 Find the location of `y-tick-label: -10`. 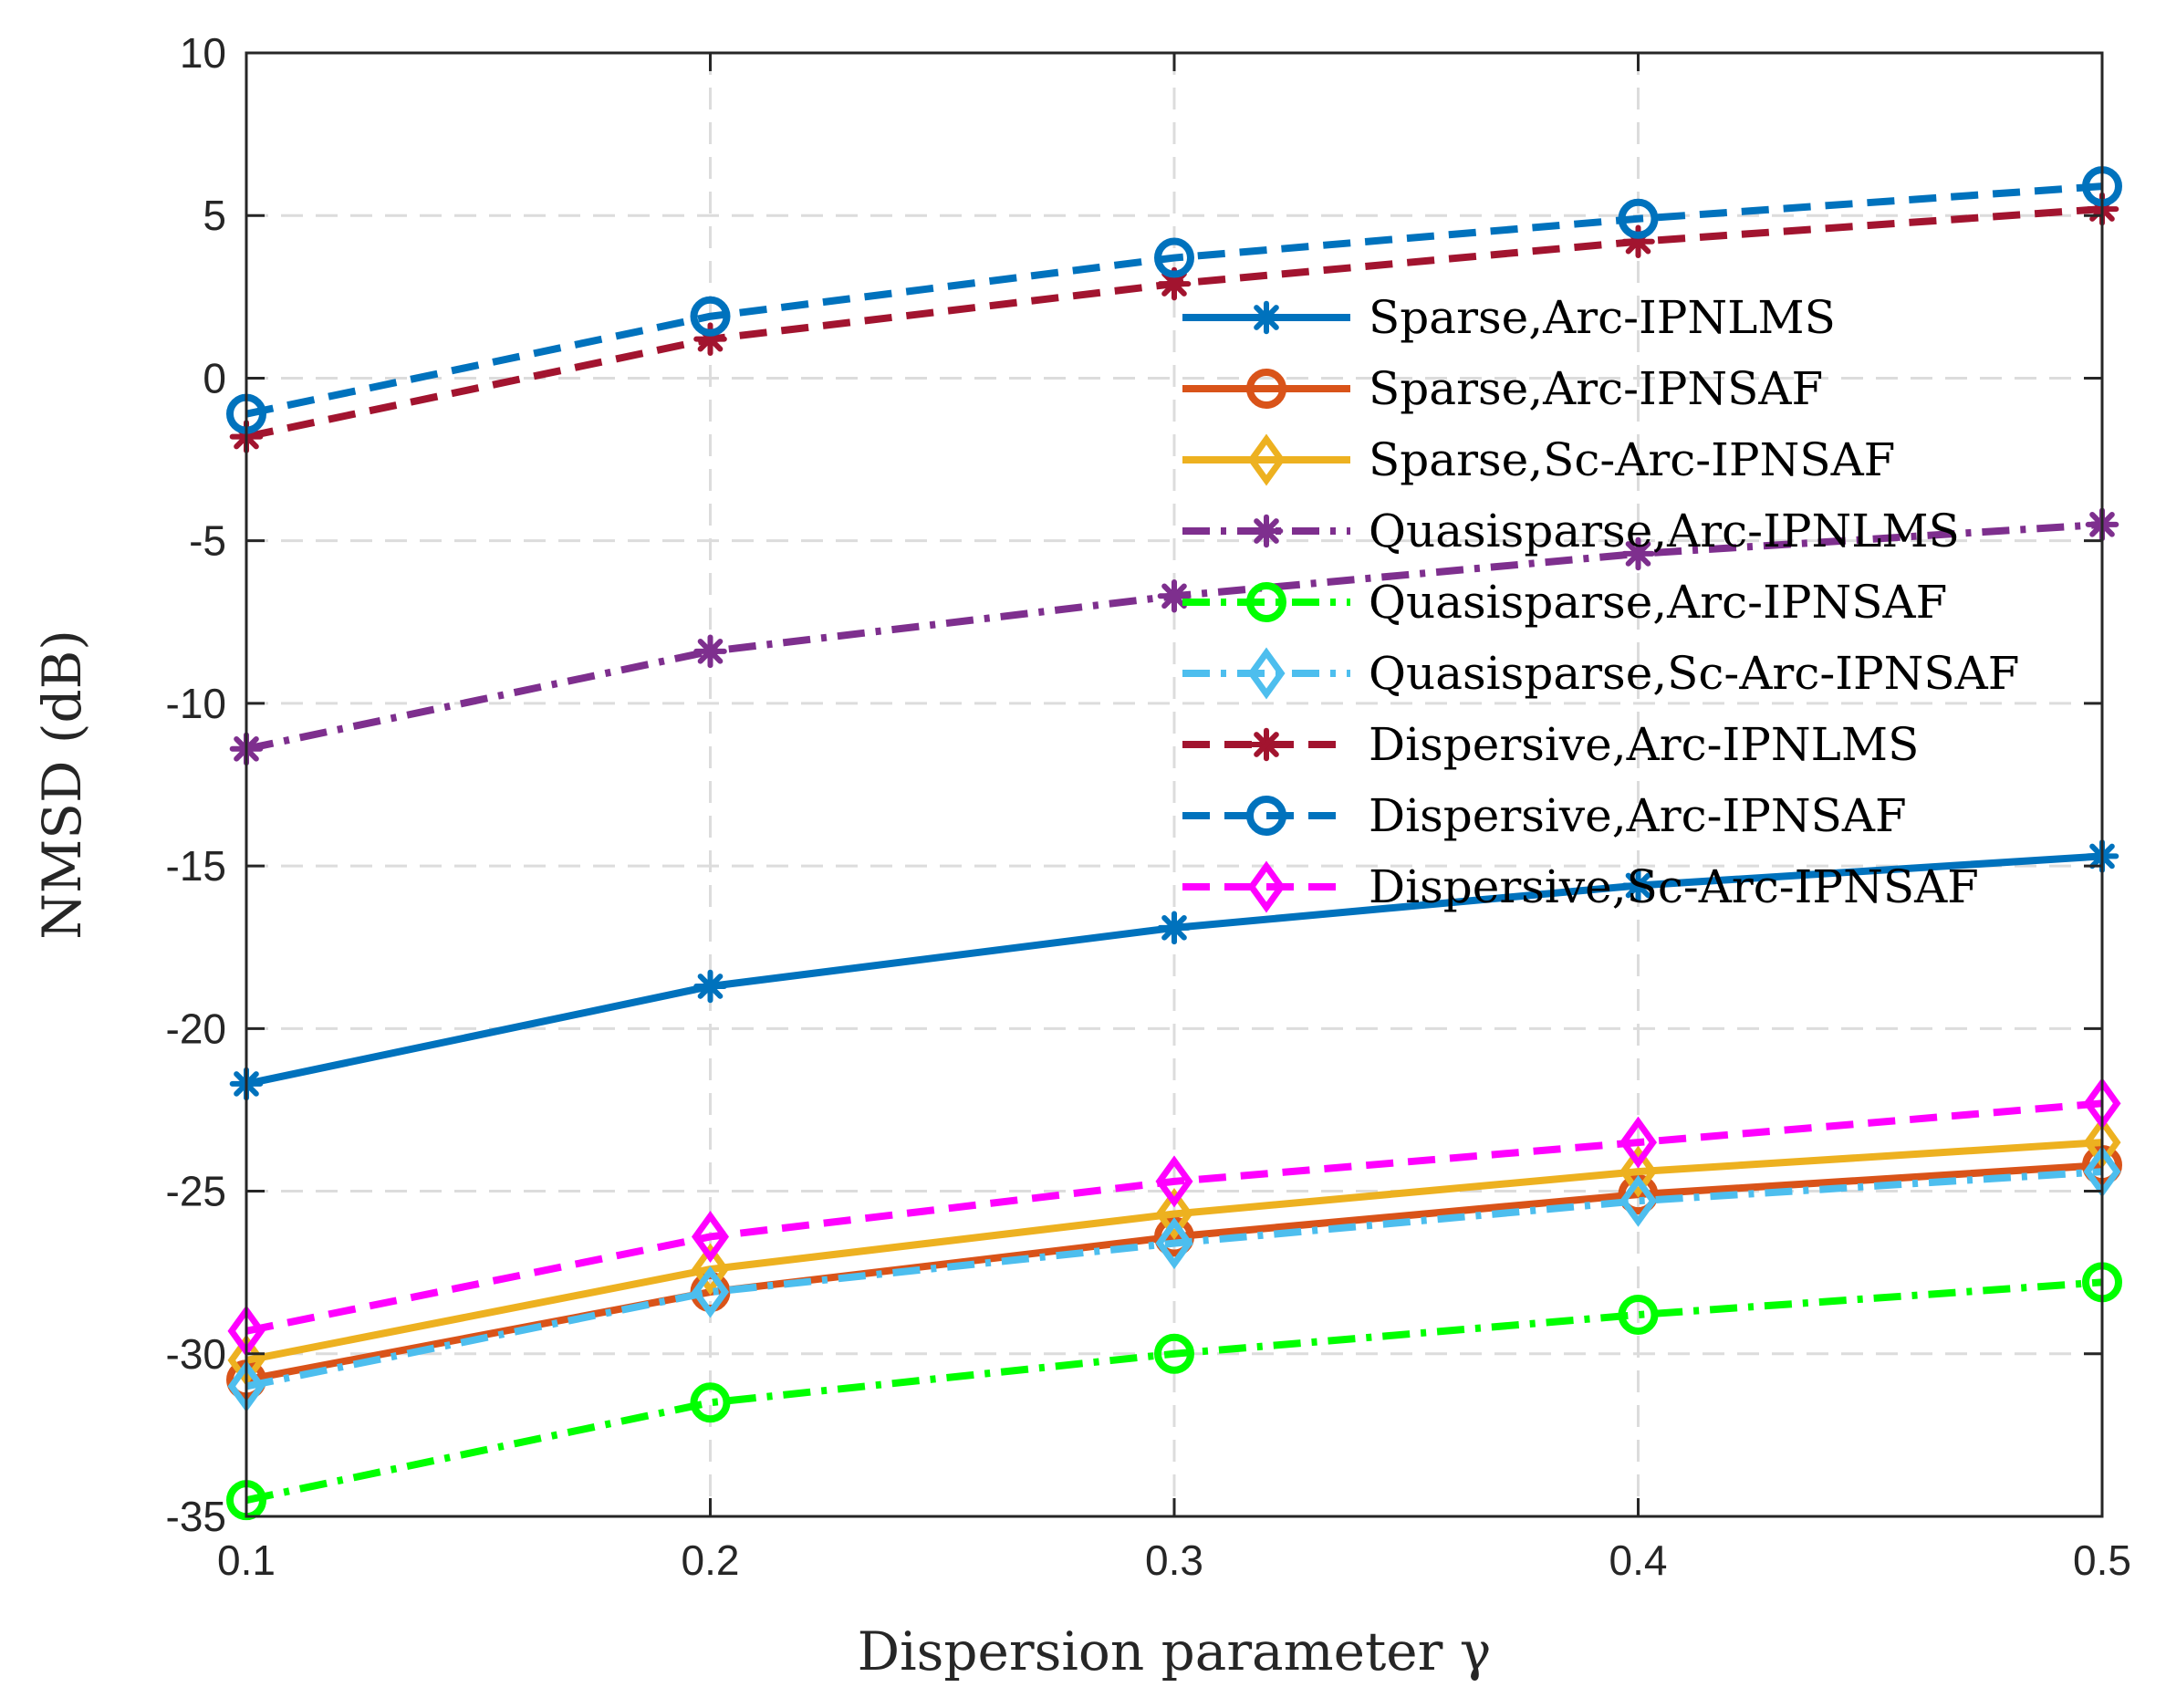

y-tick-label: -10 is located at coordinates (196, 704).